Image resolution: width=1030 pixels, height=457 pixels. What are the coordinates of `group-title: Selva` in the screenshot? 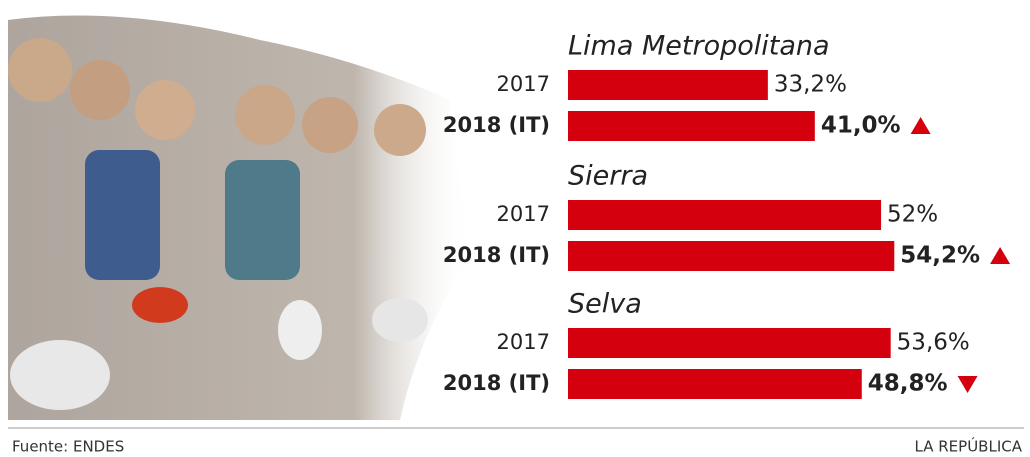 It's located at (605, 304).